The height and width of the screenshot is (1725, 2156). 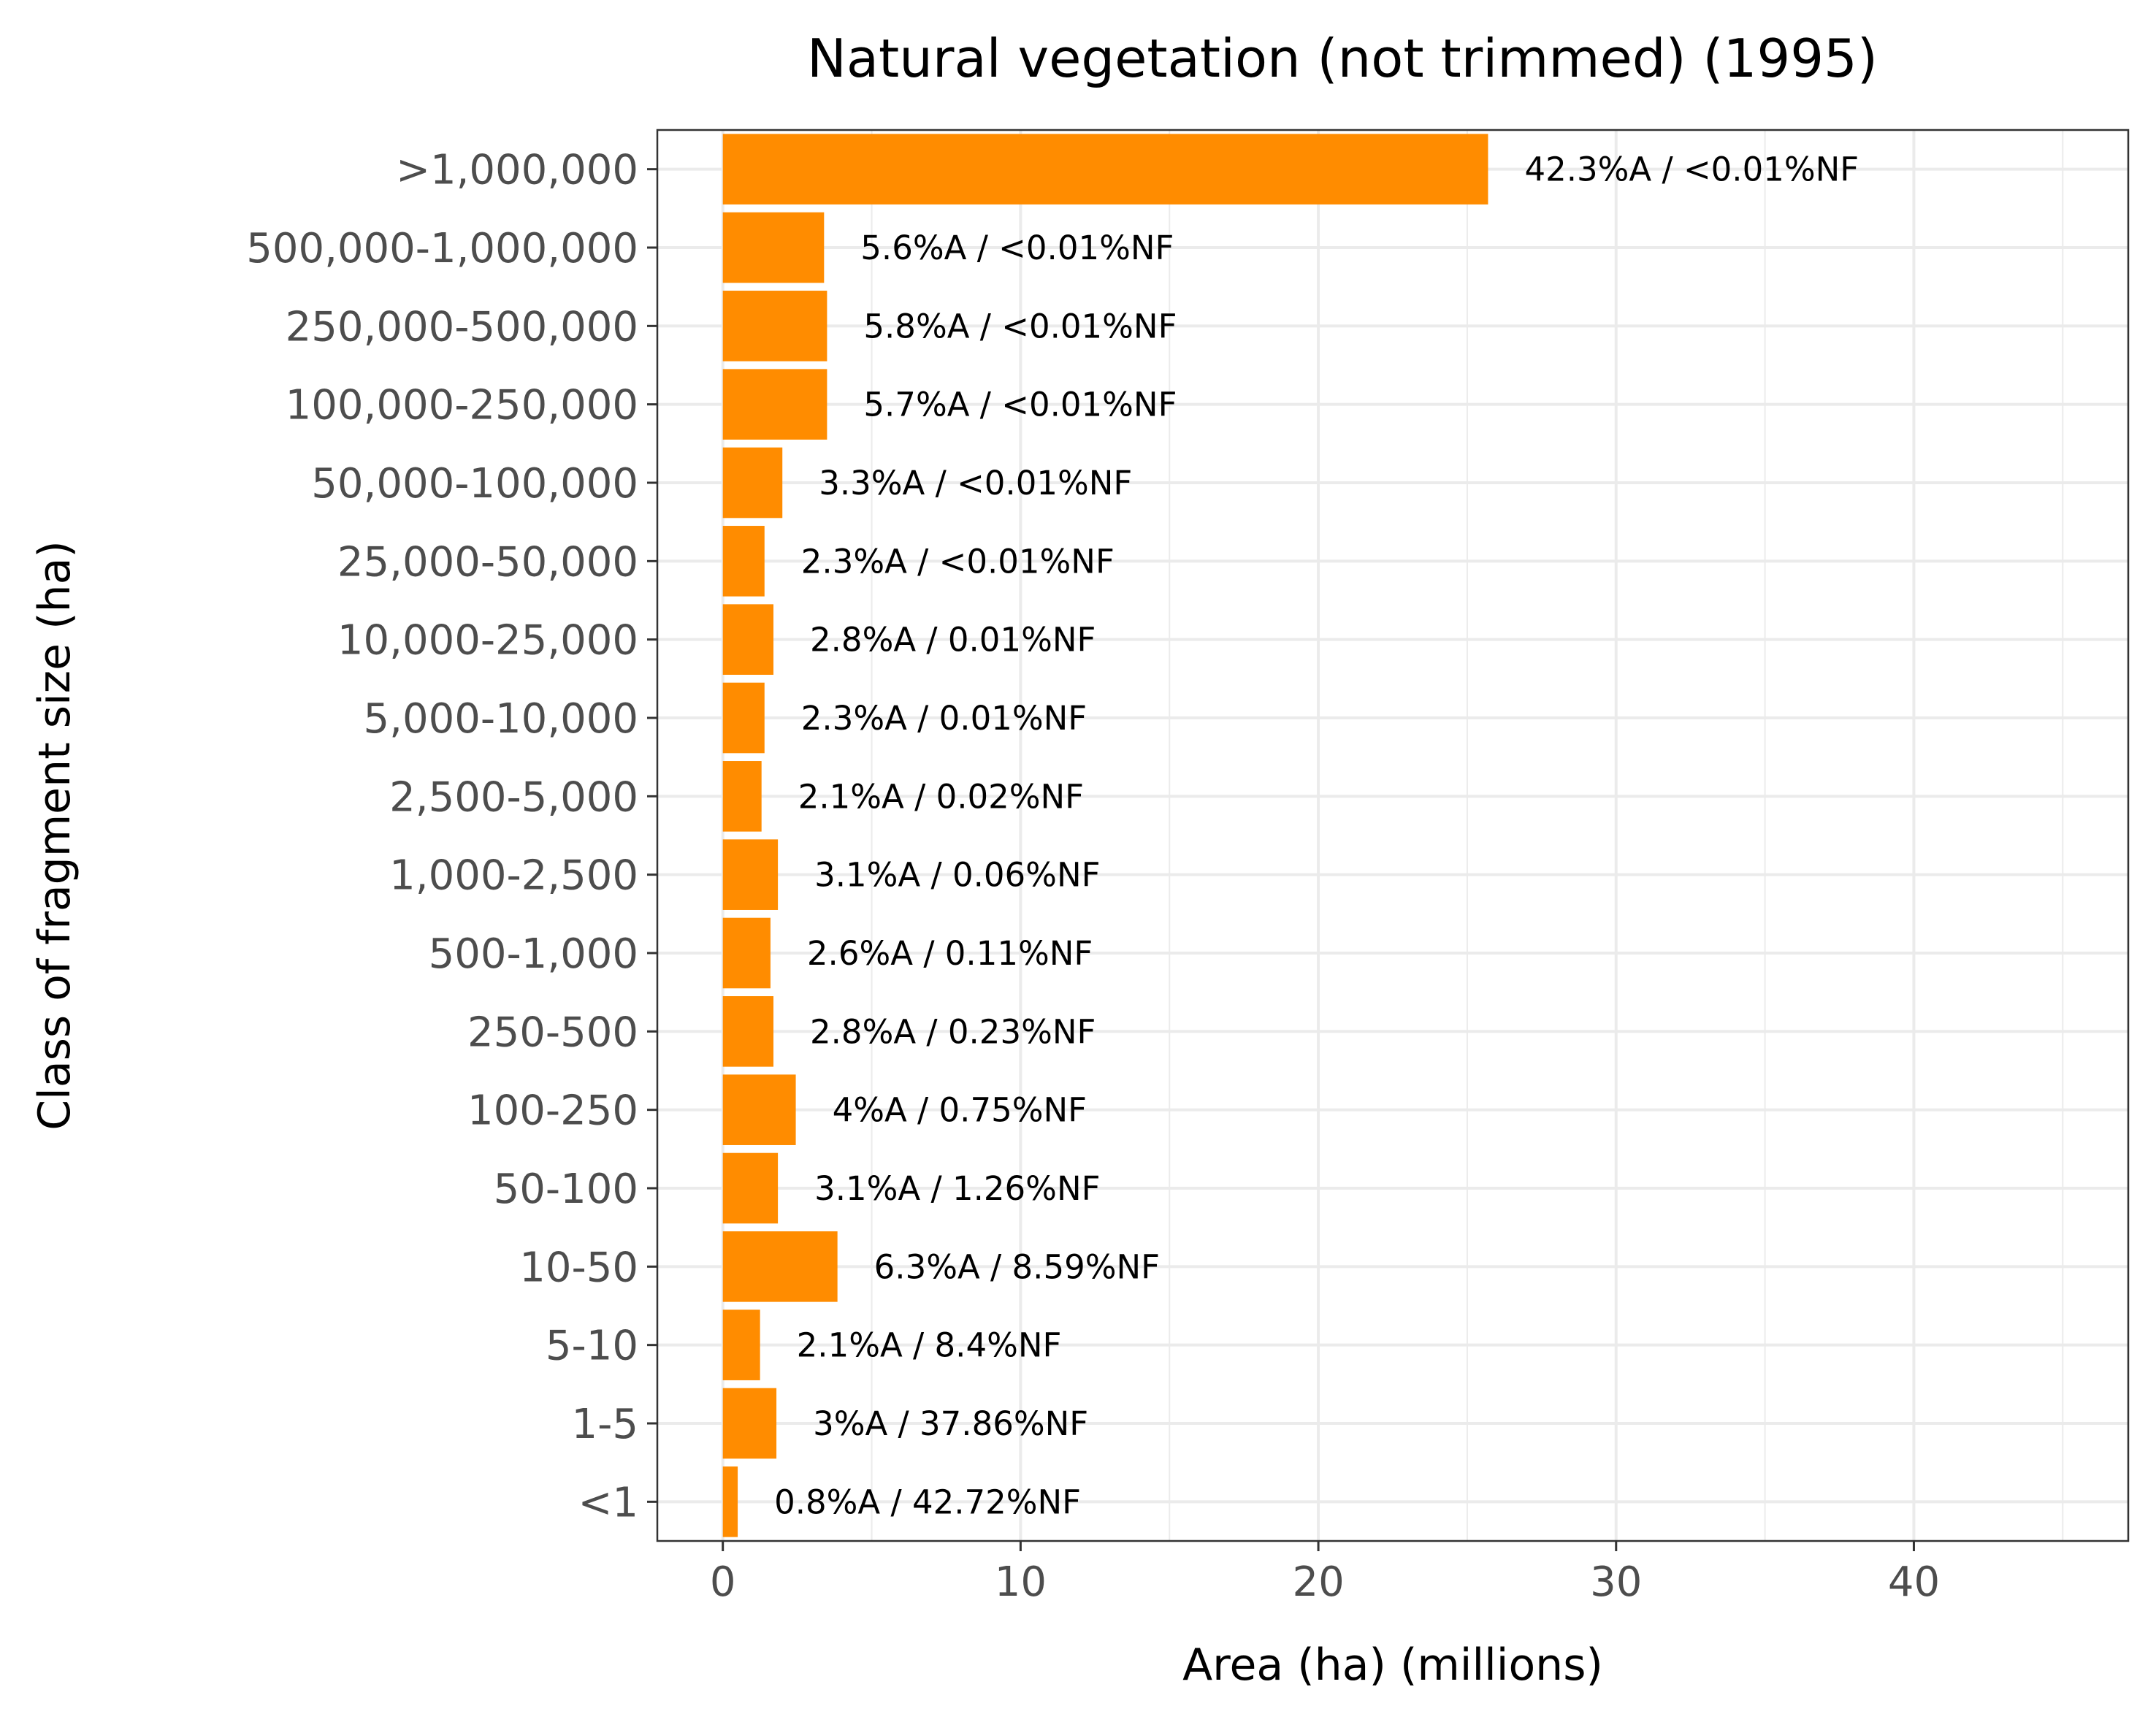 I want to click on y-axis-title: Class of fragment size (ha), so click(x=55, y=835).